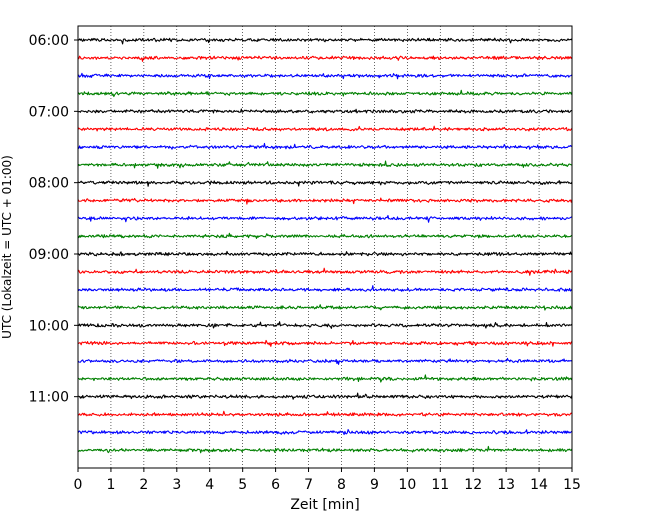  What do you see at coordinates (110, 485) in the screenshot?
I see `x-tick-label: 1` at bounding box center [110, 485].